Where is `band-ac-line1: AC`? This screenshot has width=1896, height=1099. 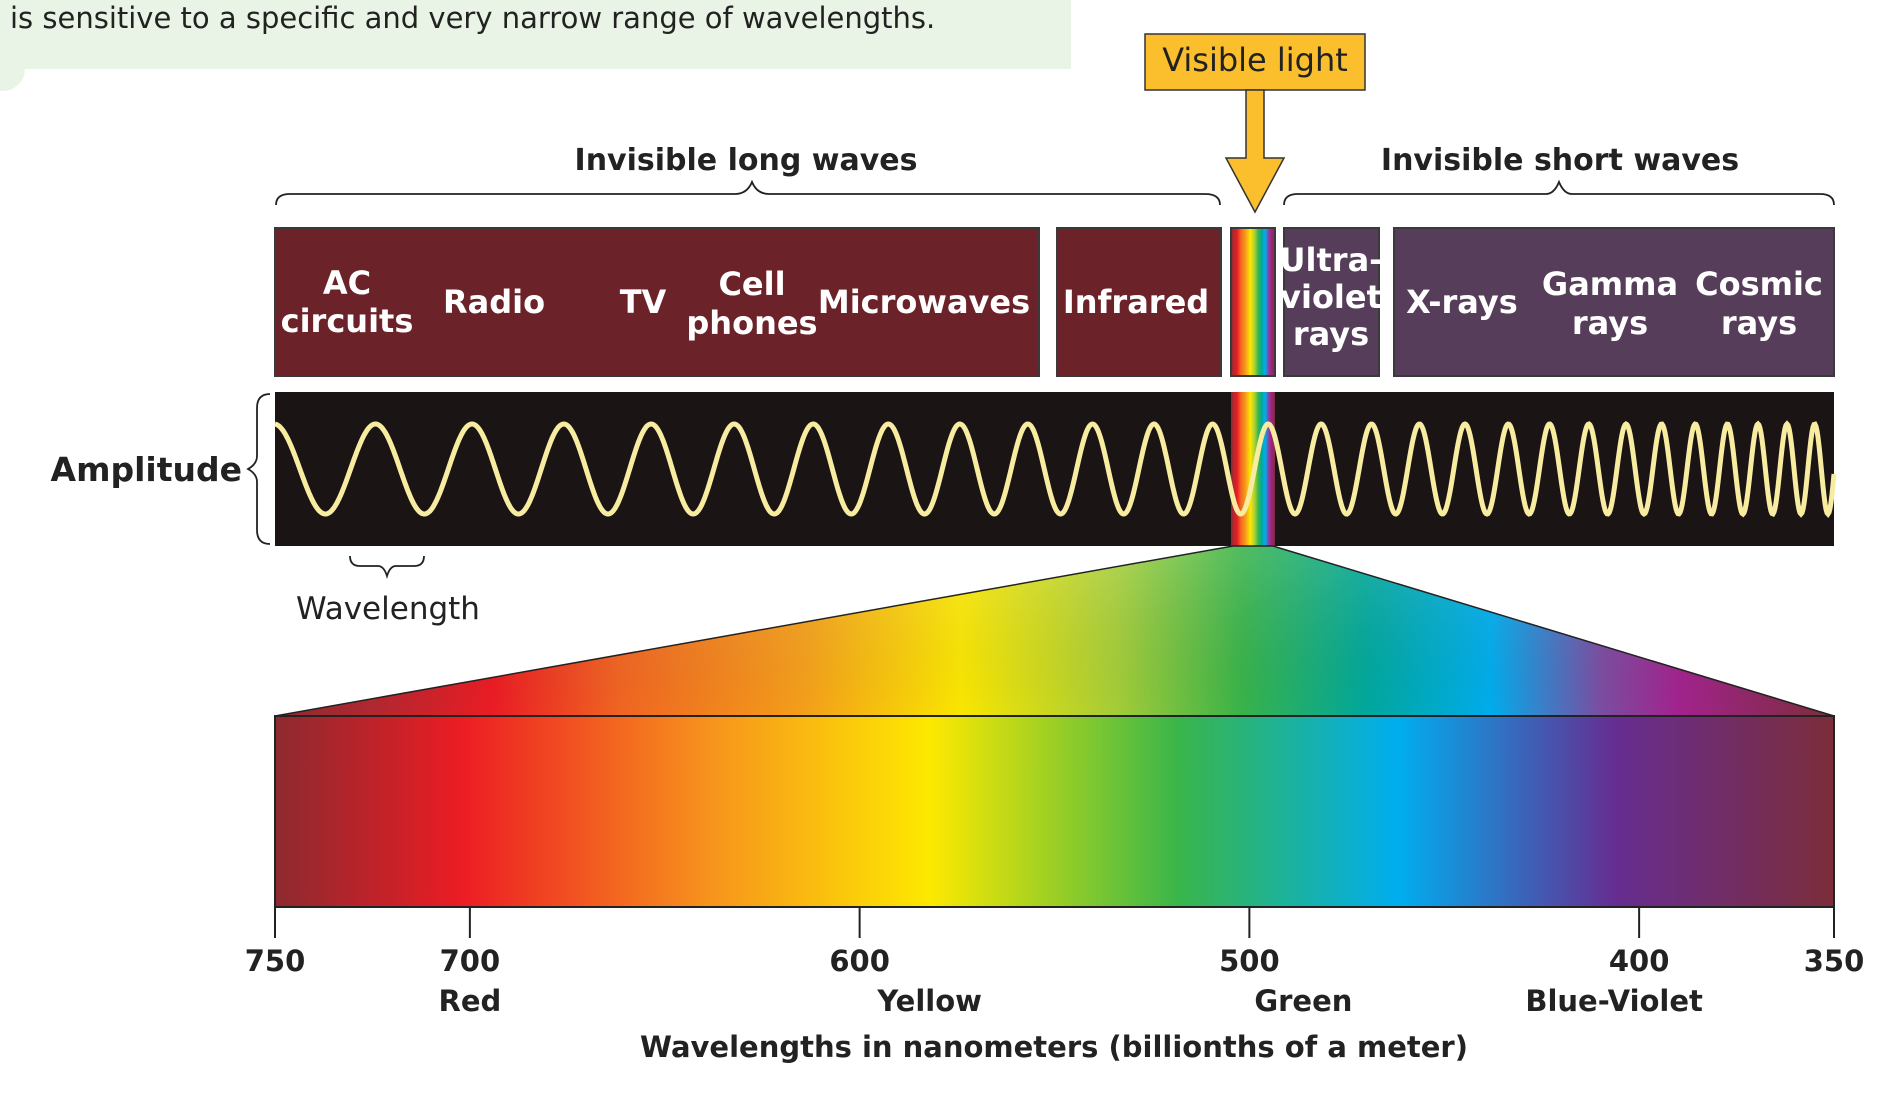 band-ac-line1: AC is located at coordinates (347, 283).